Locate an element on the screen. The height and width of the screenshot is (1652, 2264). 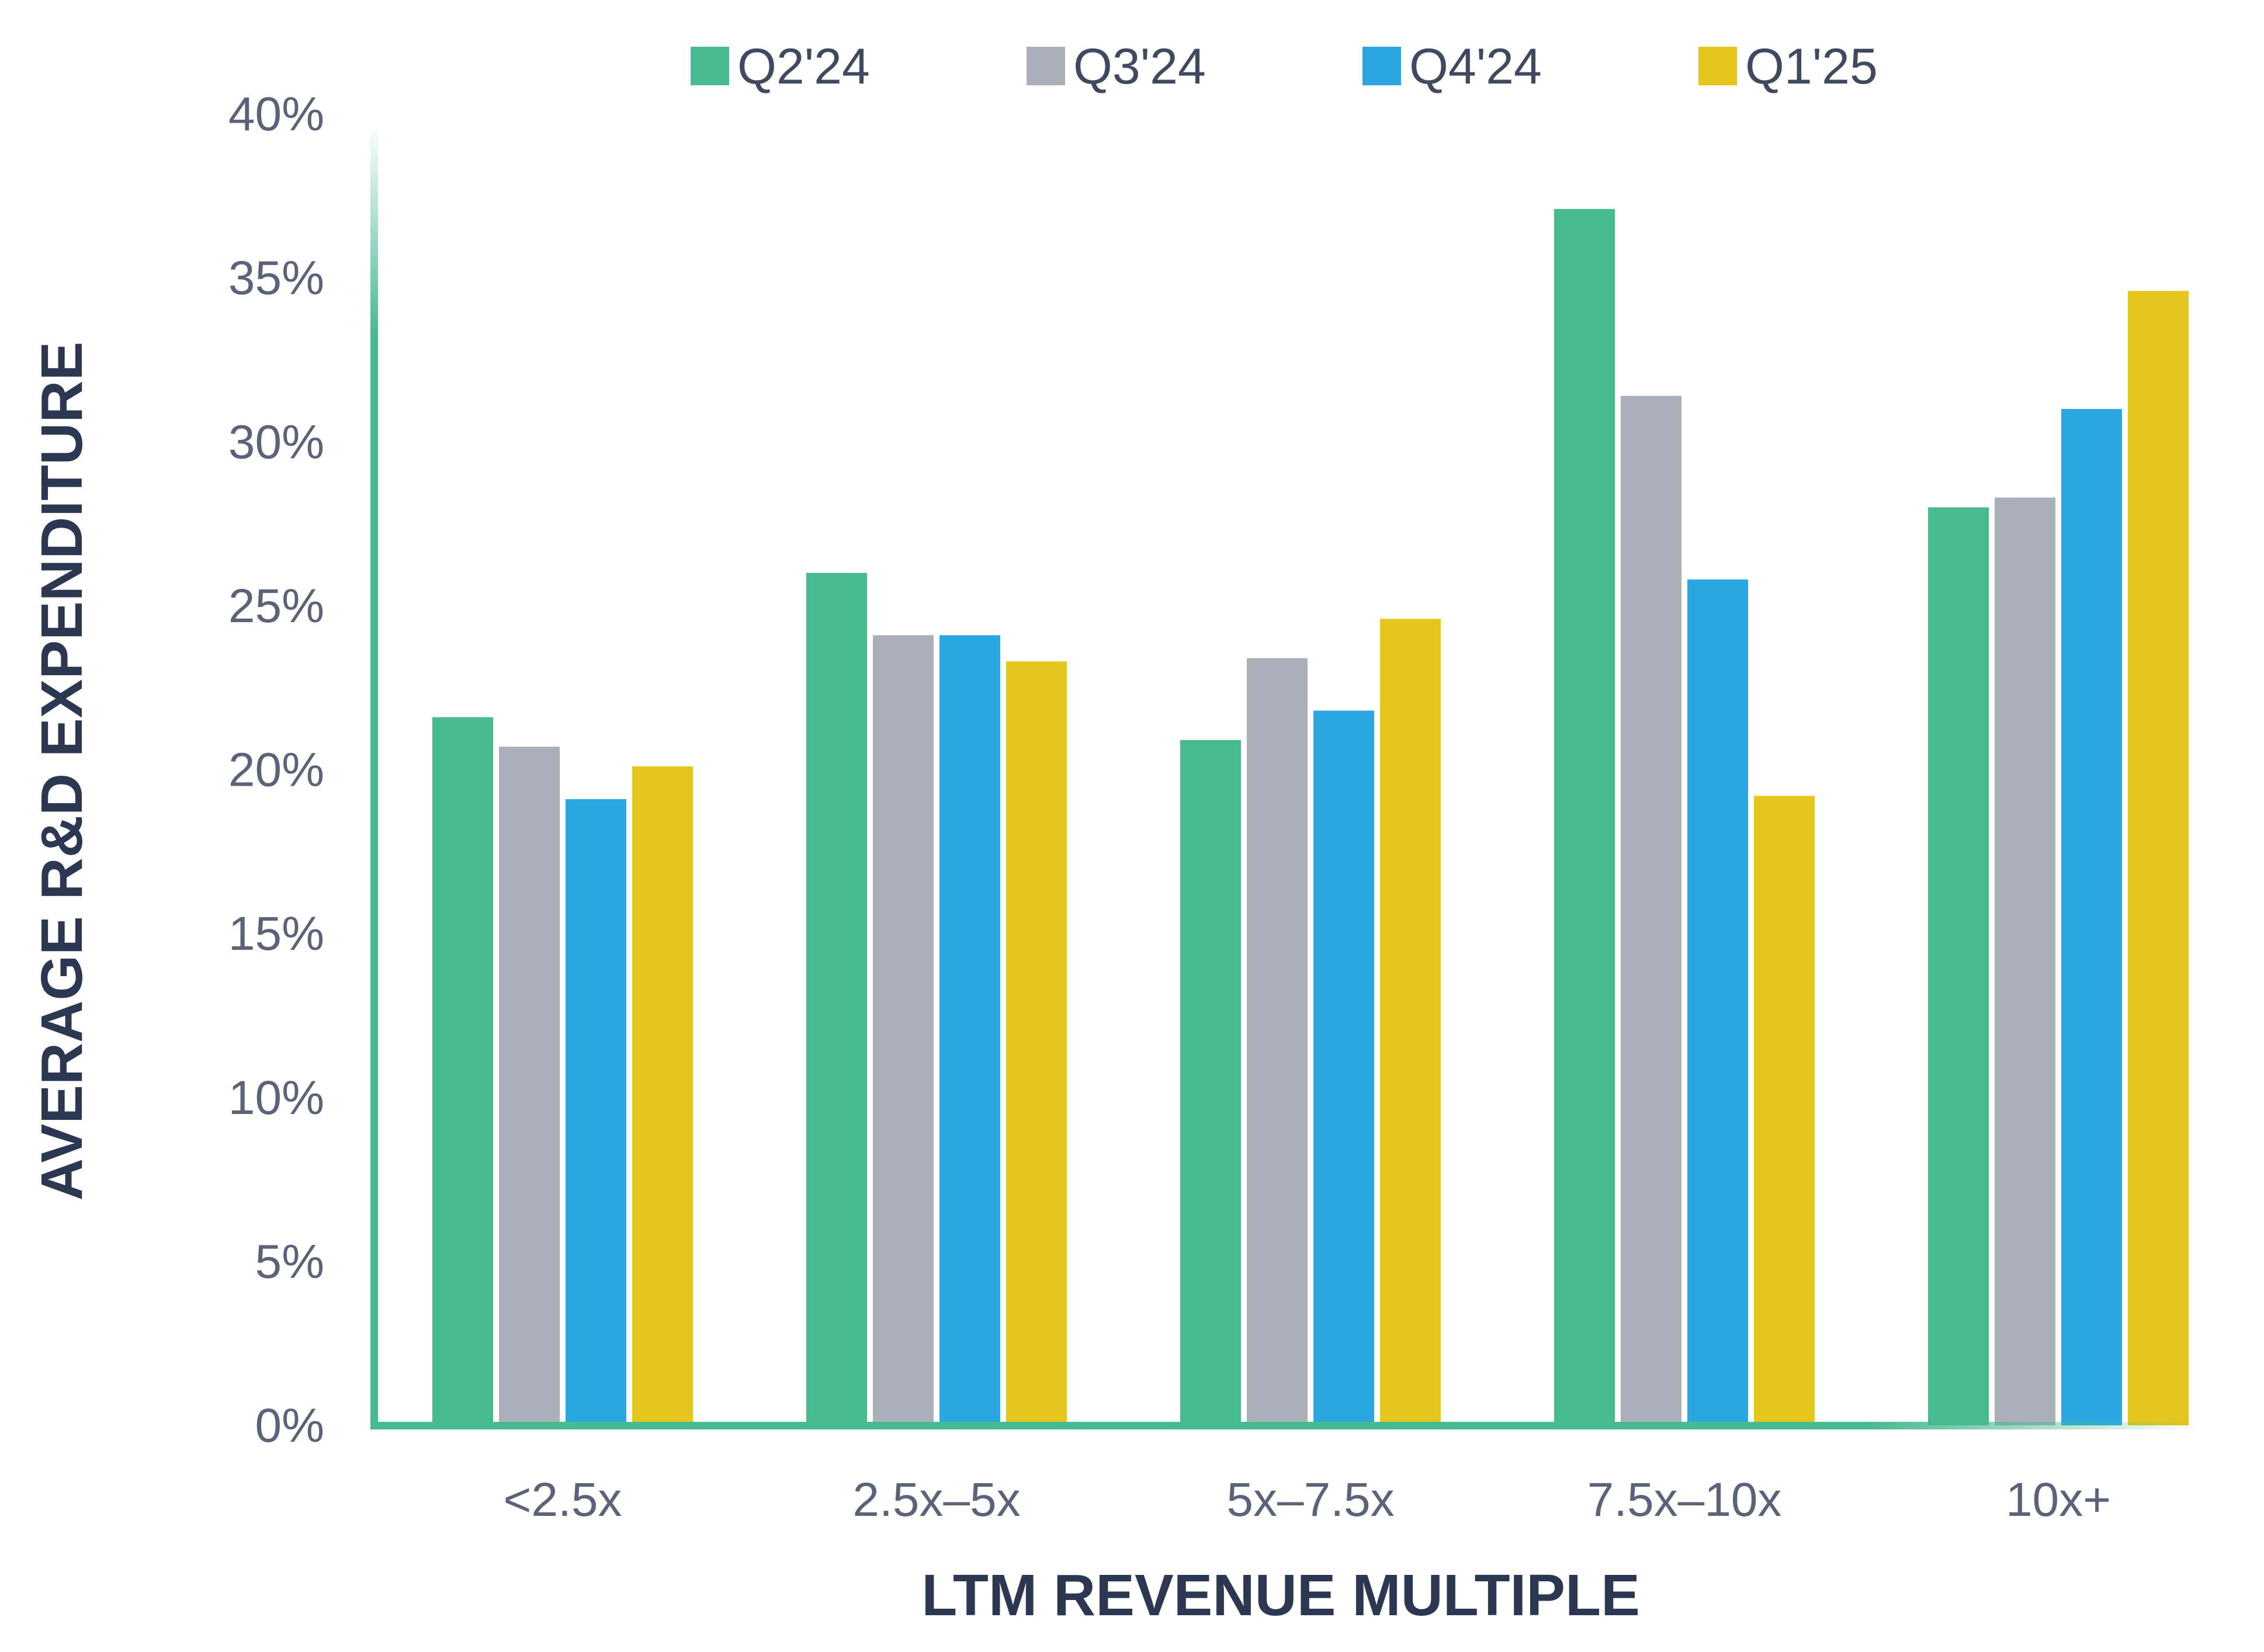
y-tick-label: 35% is located at coordinates (276, 278).